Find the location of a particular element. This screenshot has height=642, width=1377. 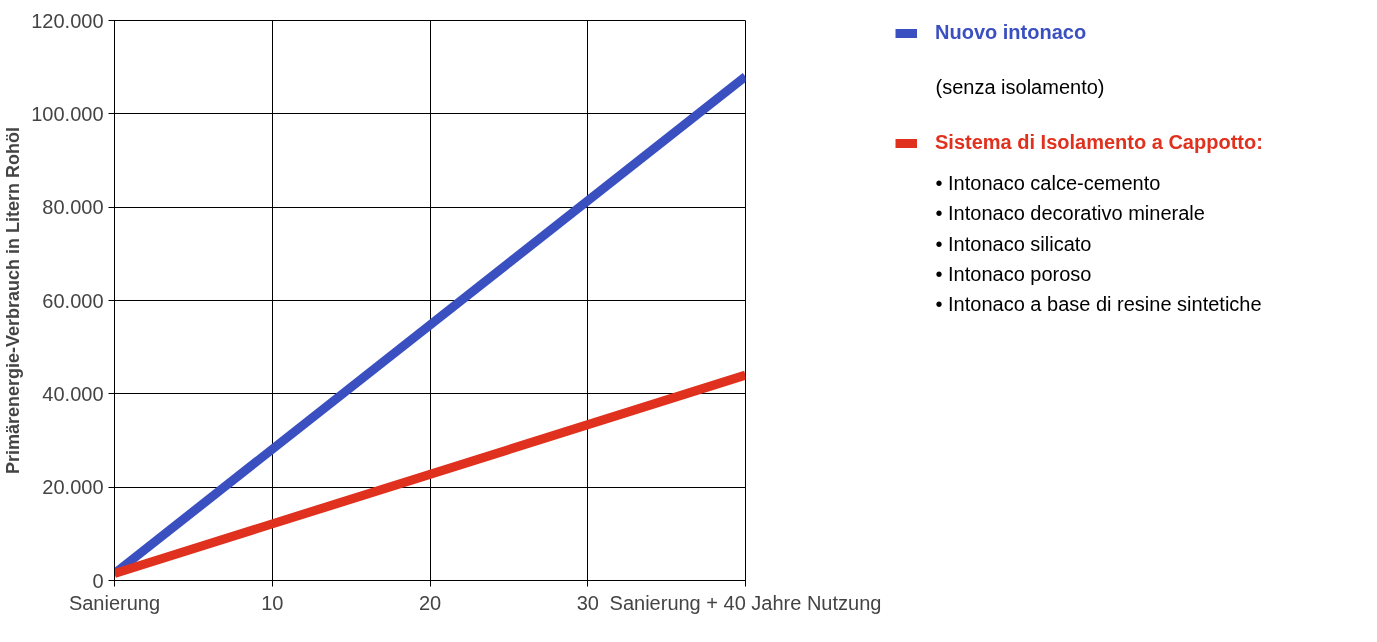

text: • Intonaco a base di resine sintetiche is located at coordinates (1098, 304).